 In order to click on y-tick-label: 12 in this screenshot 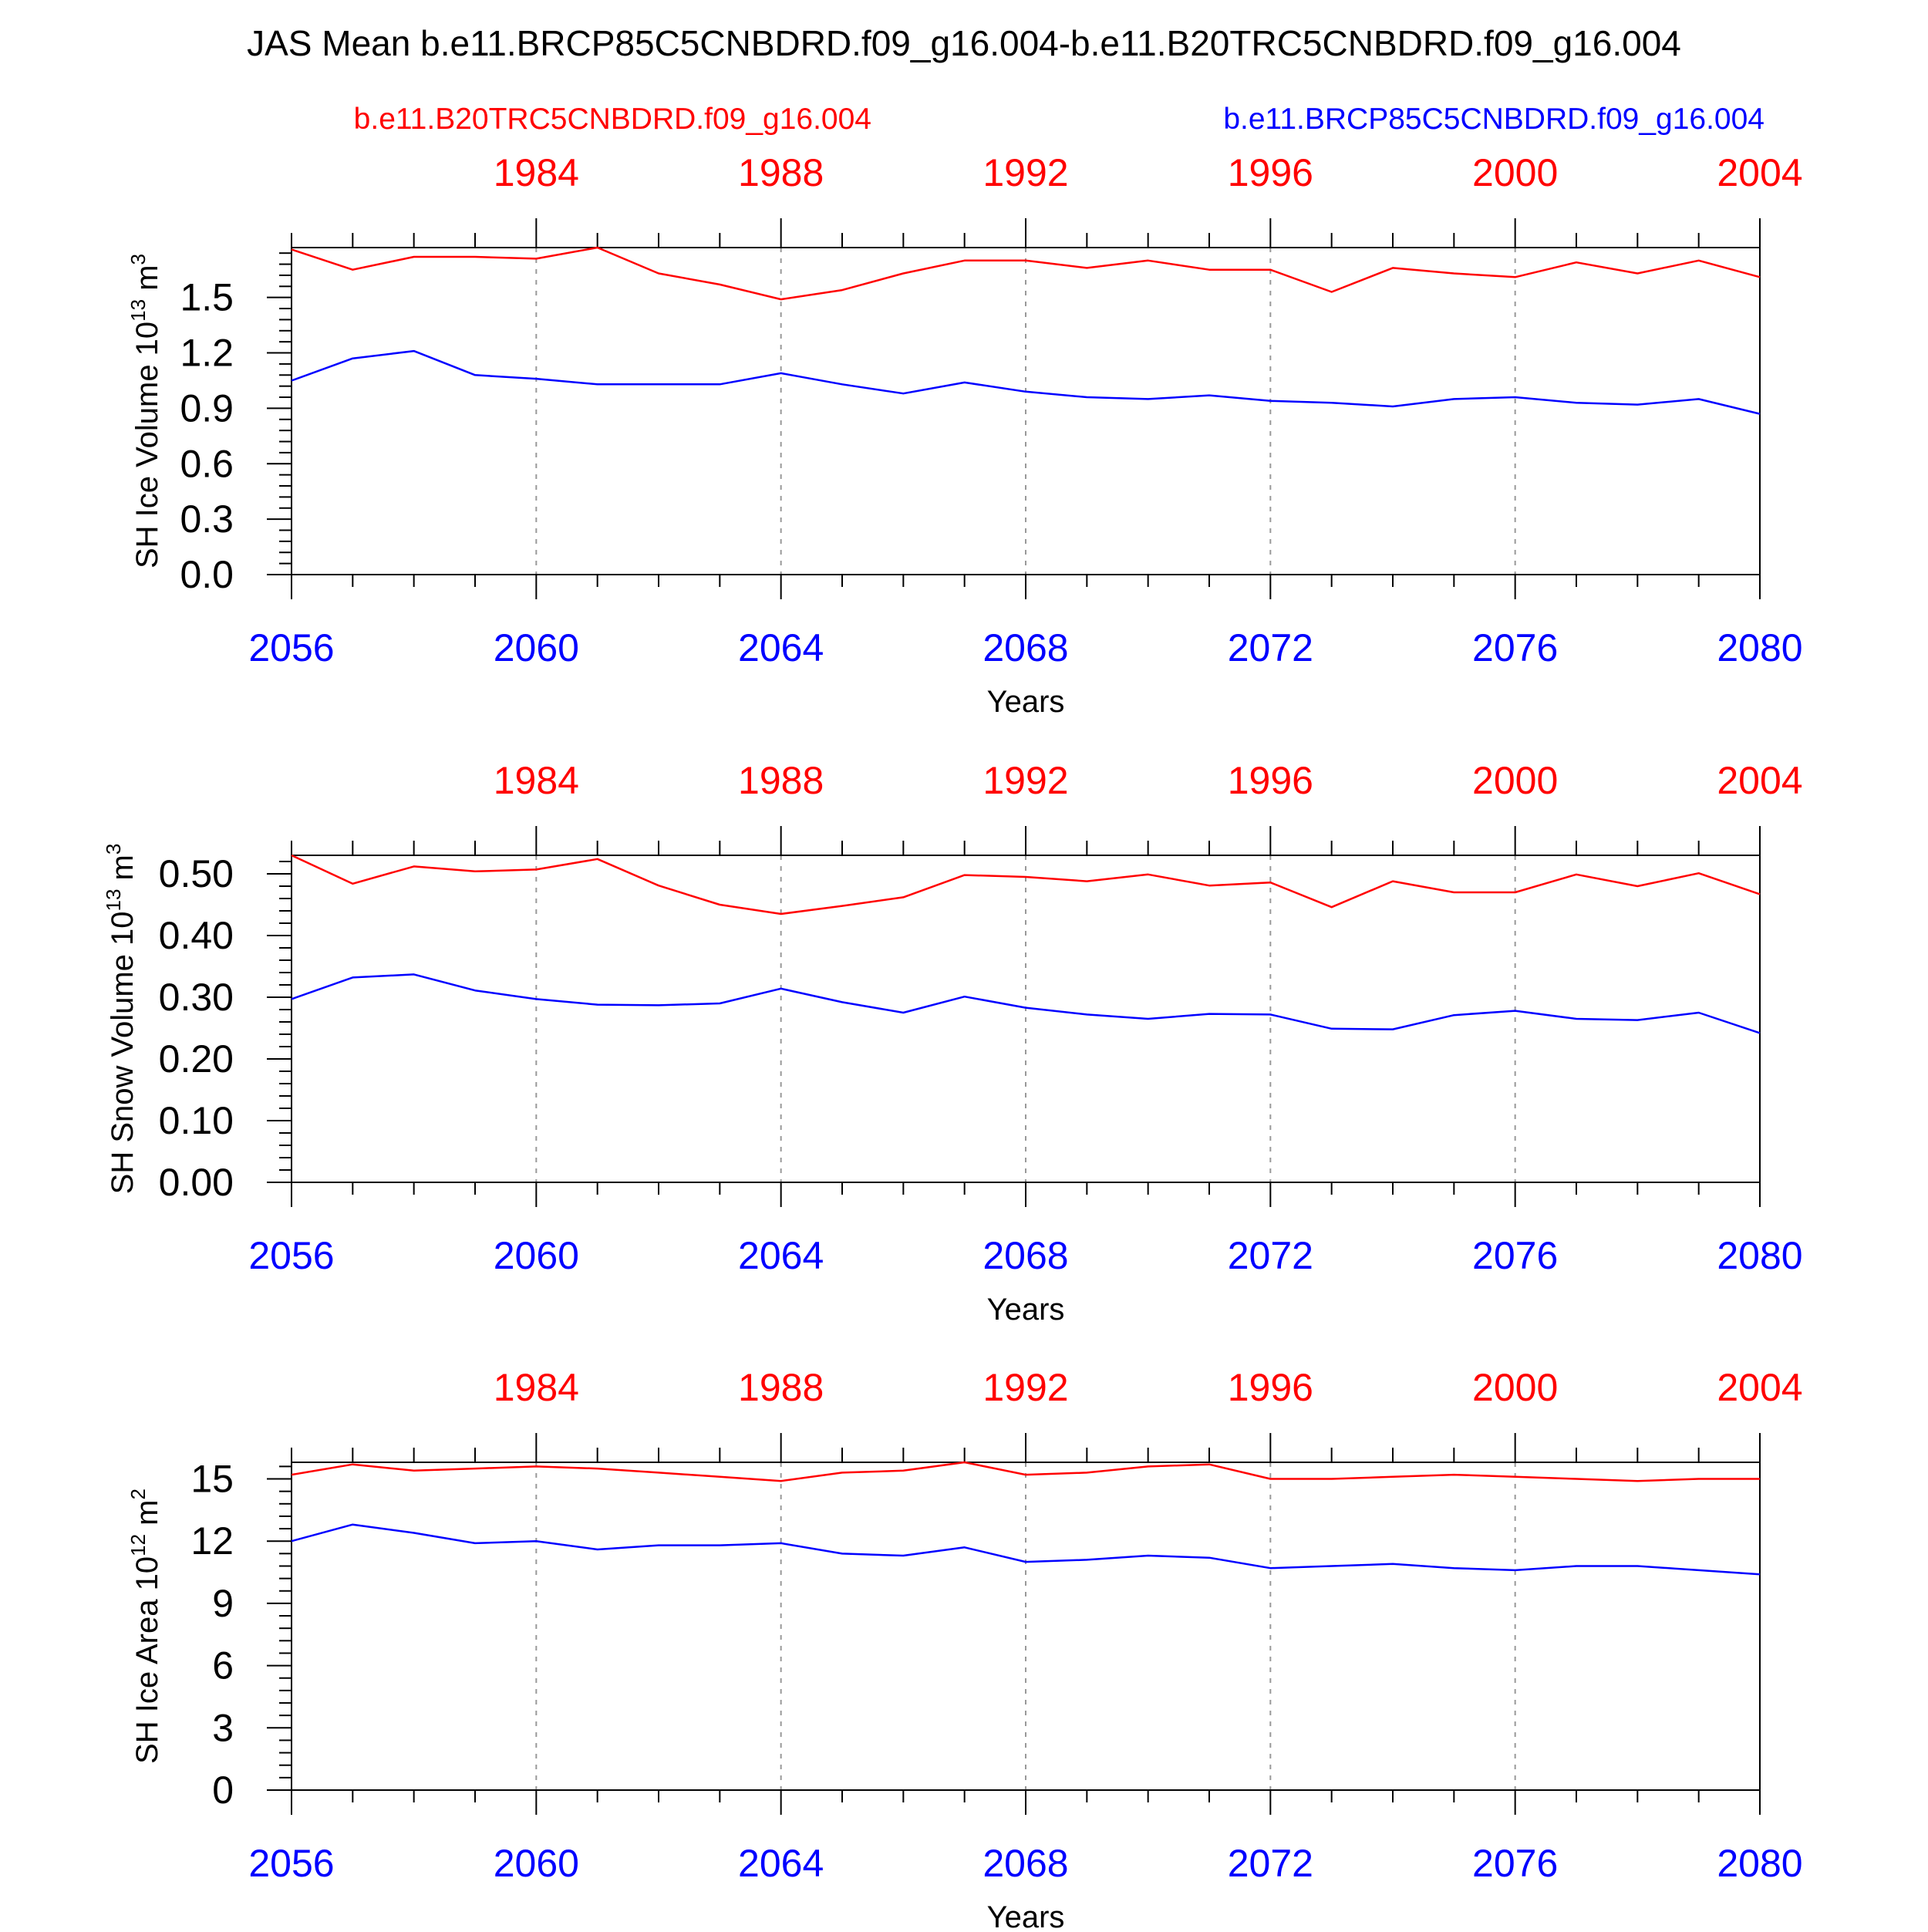, I will do `click(212, 1541)`.